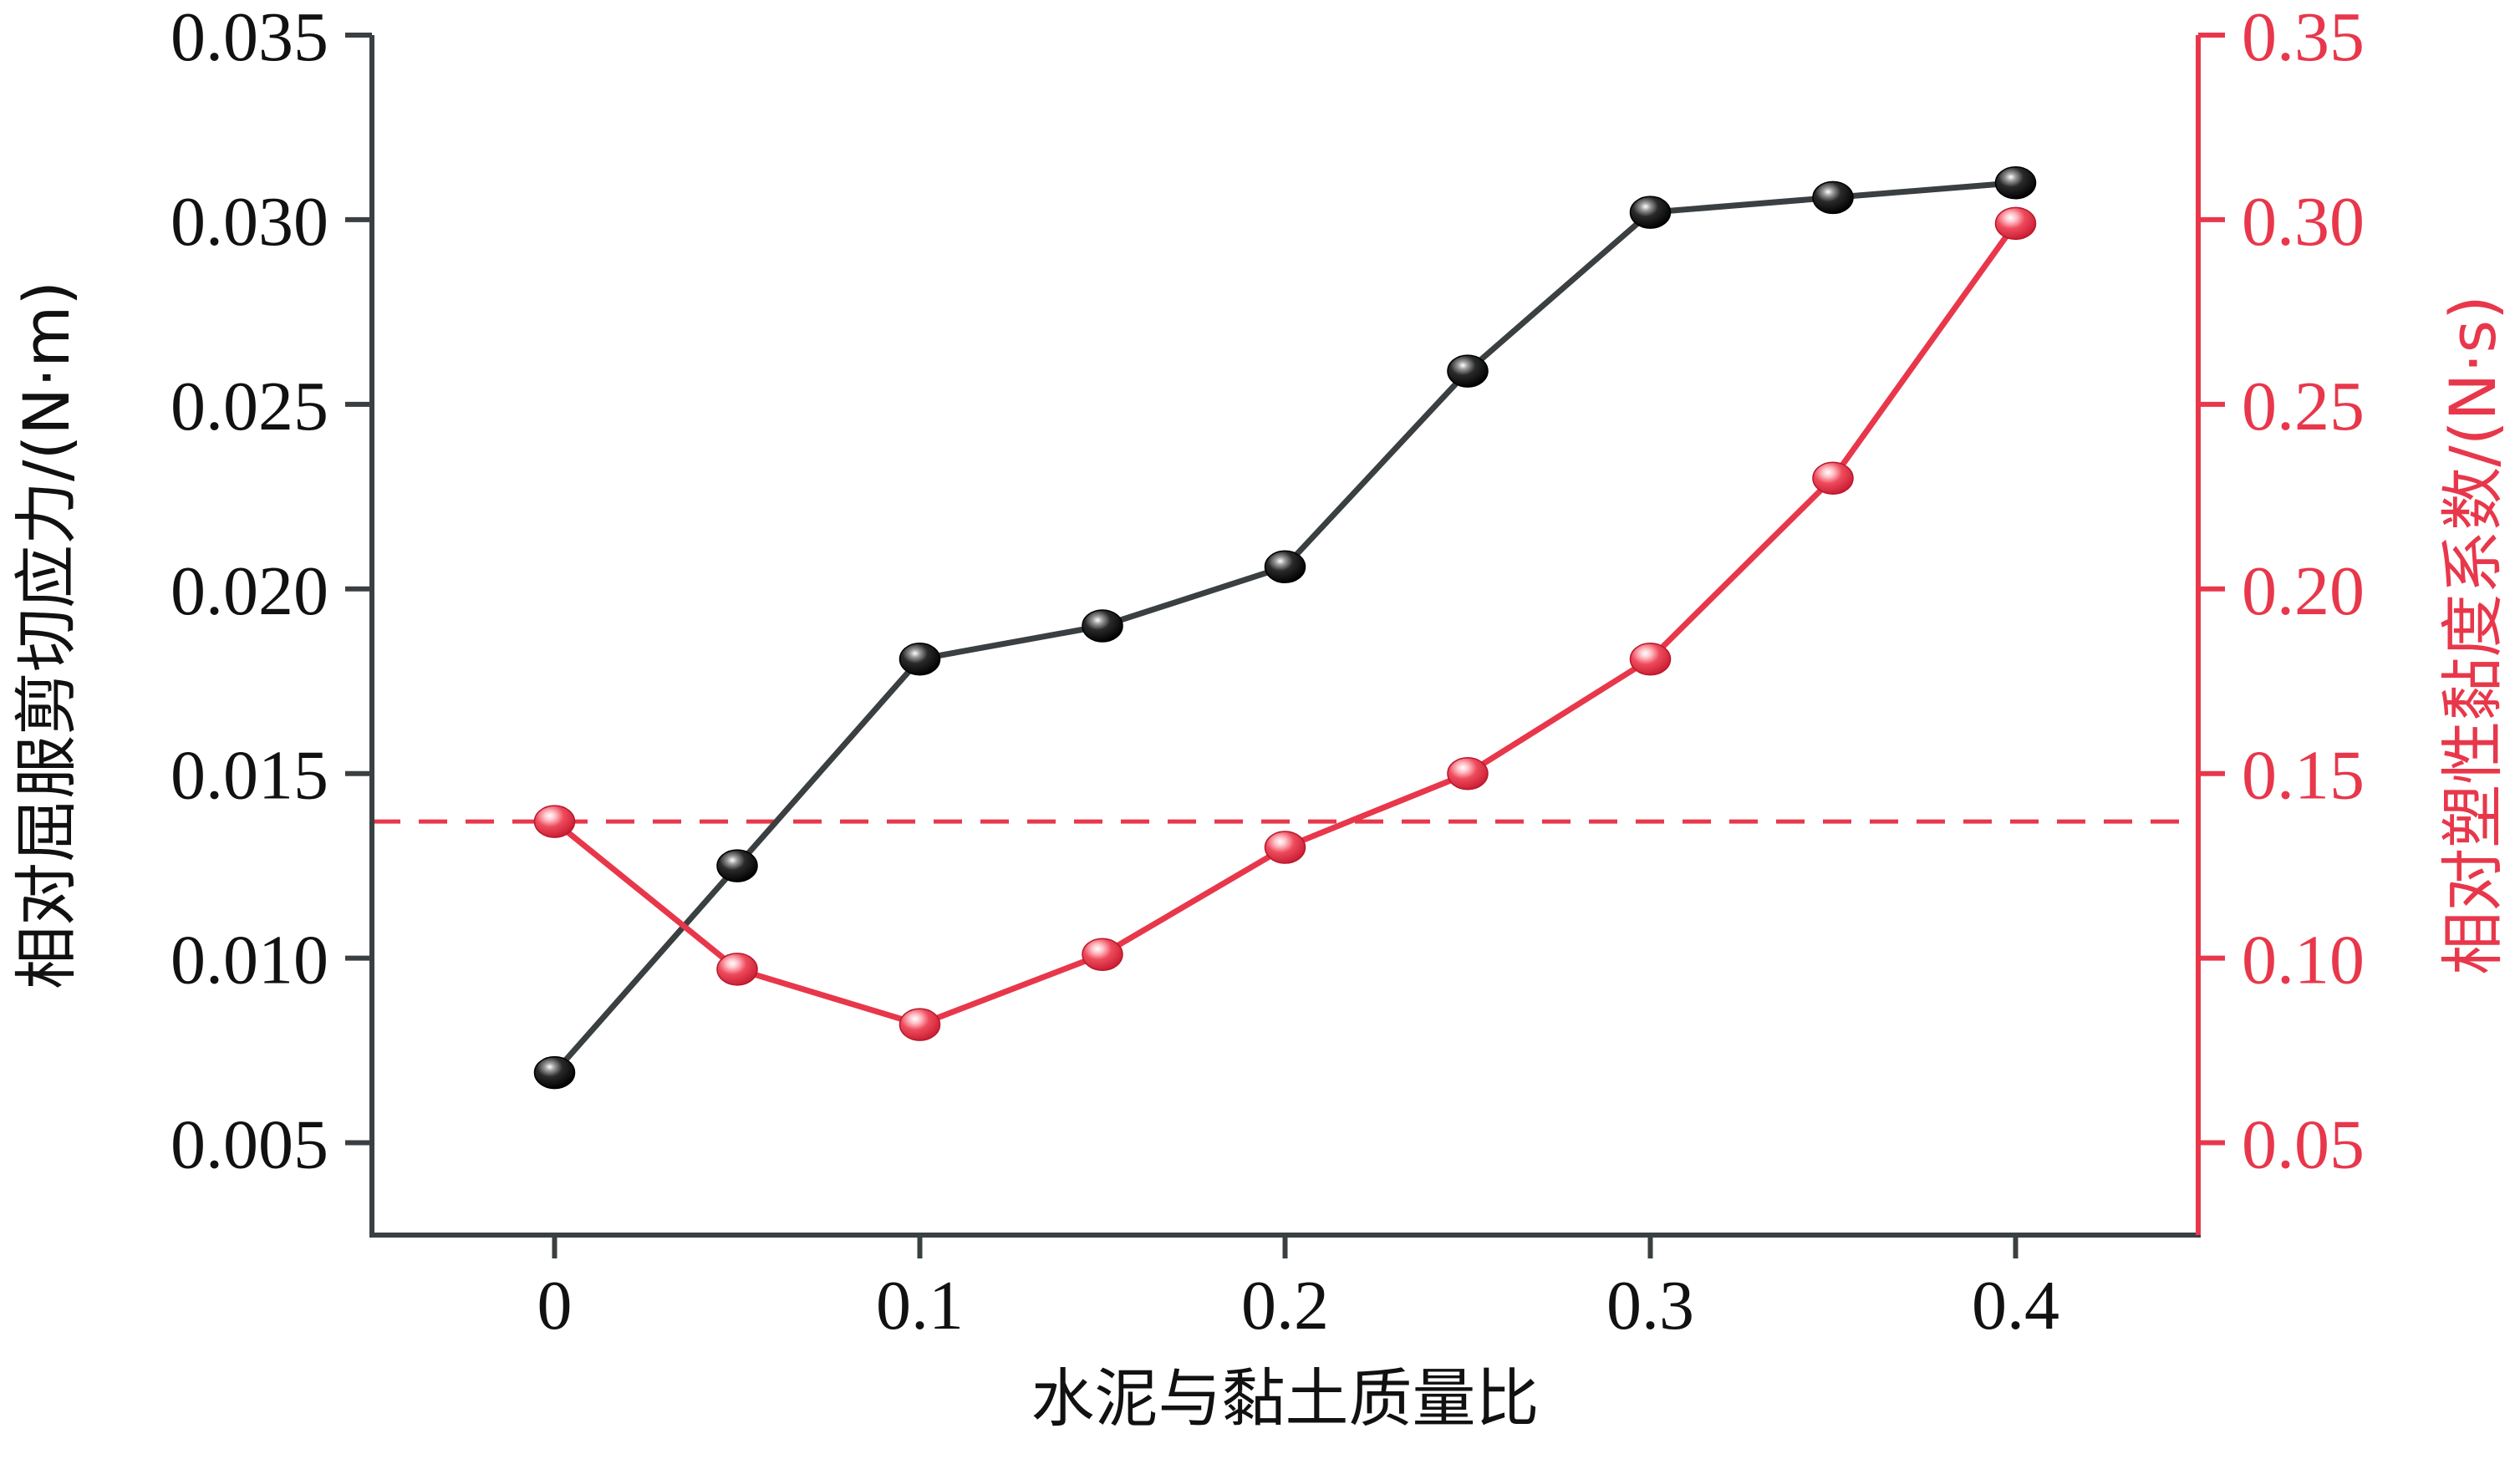  What do you see at coordinates (249, 222) in the screenshot?
I see `y-left-tick-label: 0.030` at bounding box center [249, 222].